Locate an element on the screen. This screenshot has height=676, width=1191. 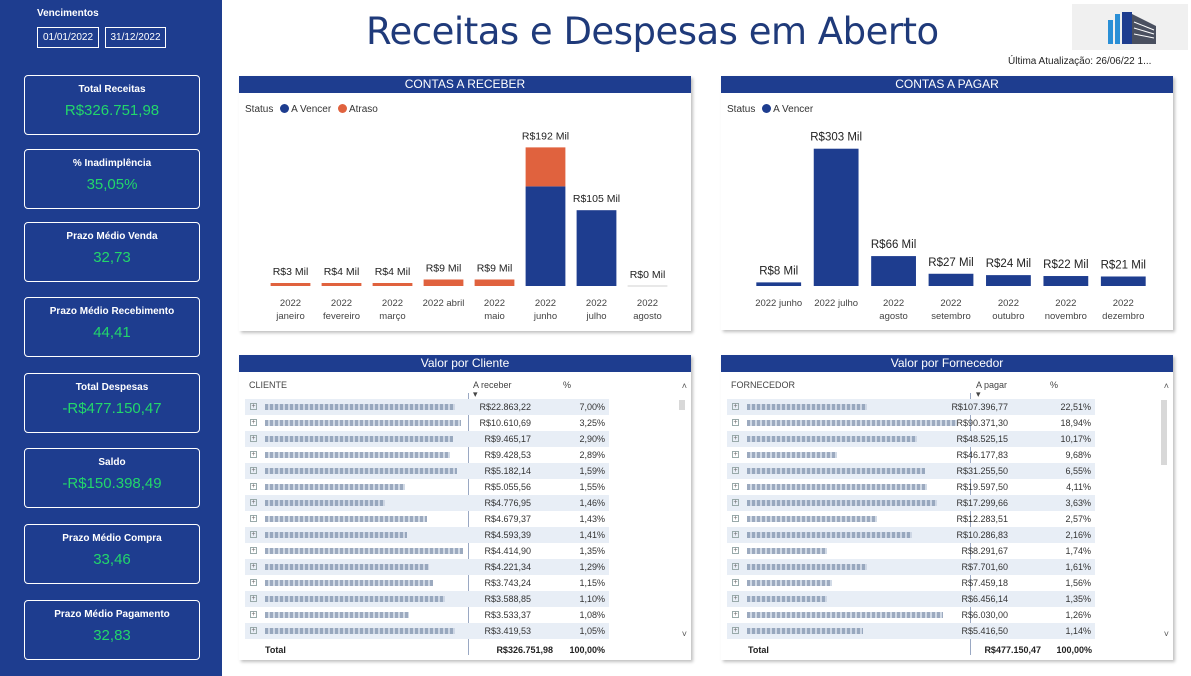
table-row: + R$3.419,53 1,05% is located at coordinates (427, 631).